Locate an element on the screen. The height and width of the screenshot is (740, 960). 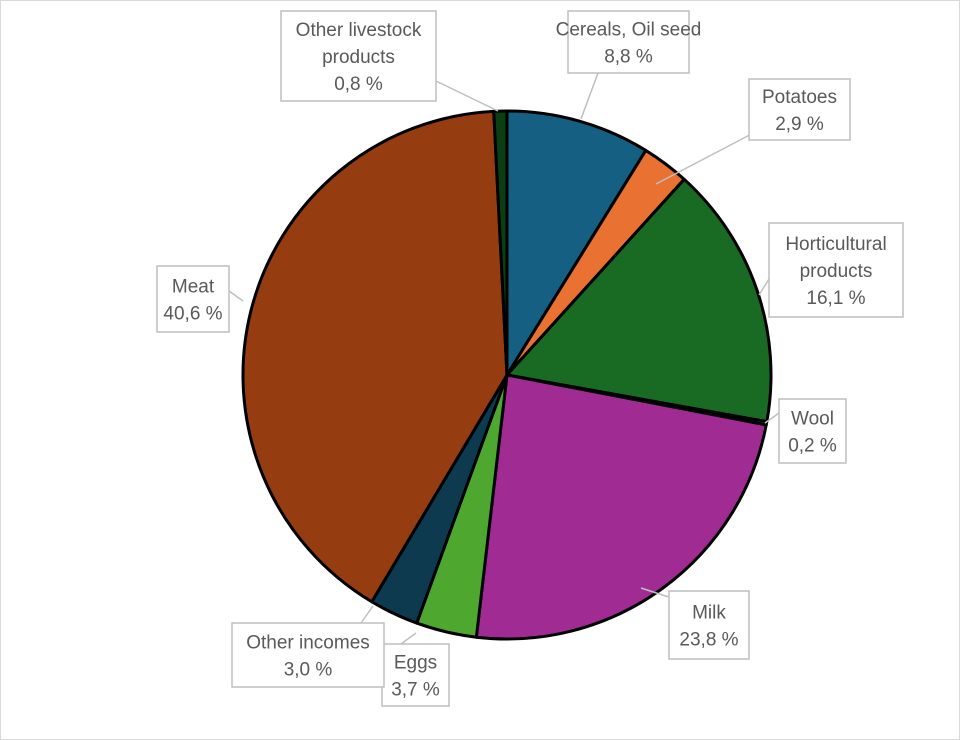
data-label-category: Wool is located at coordinates (812, 419).